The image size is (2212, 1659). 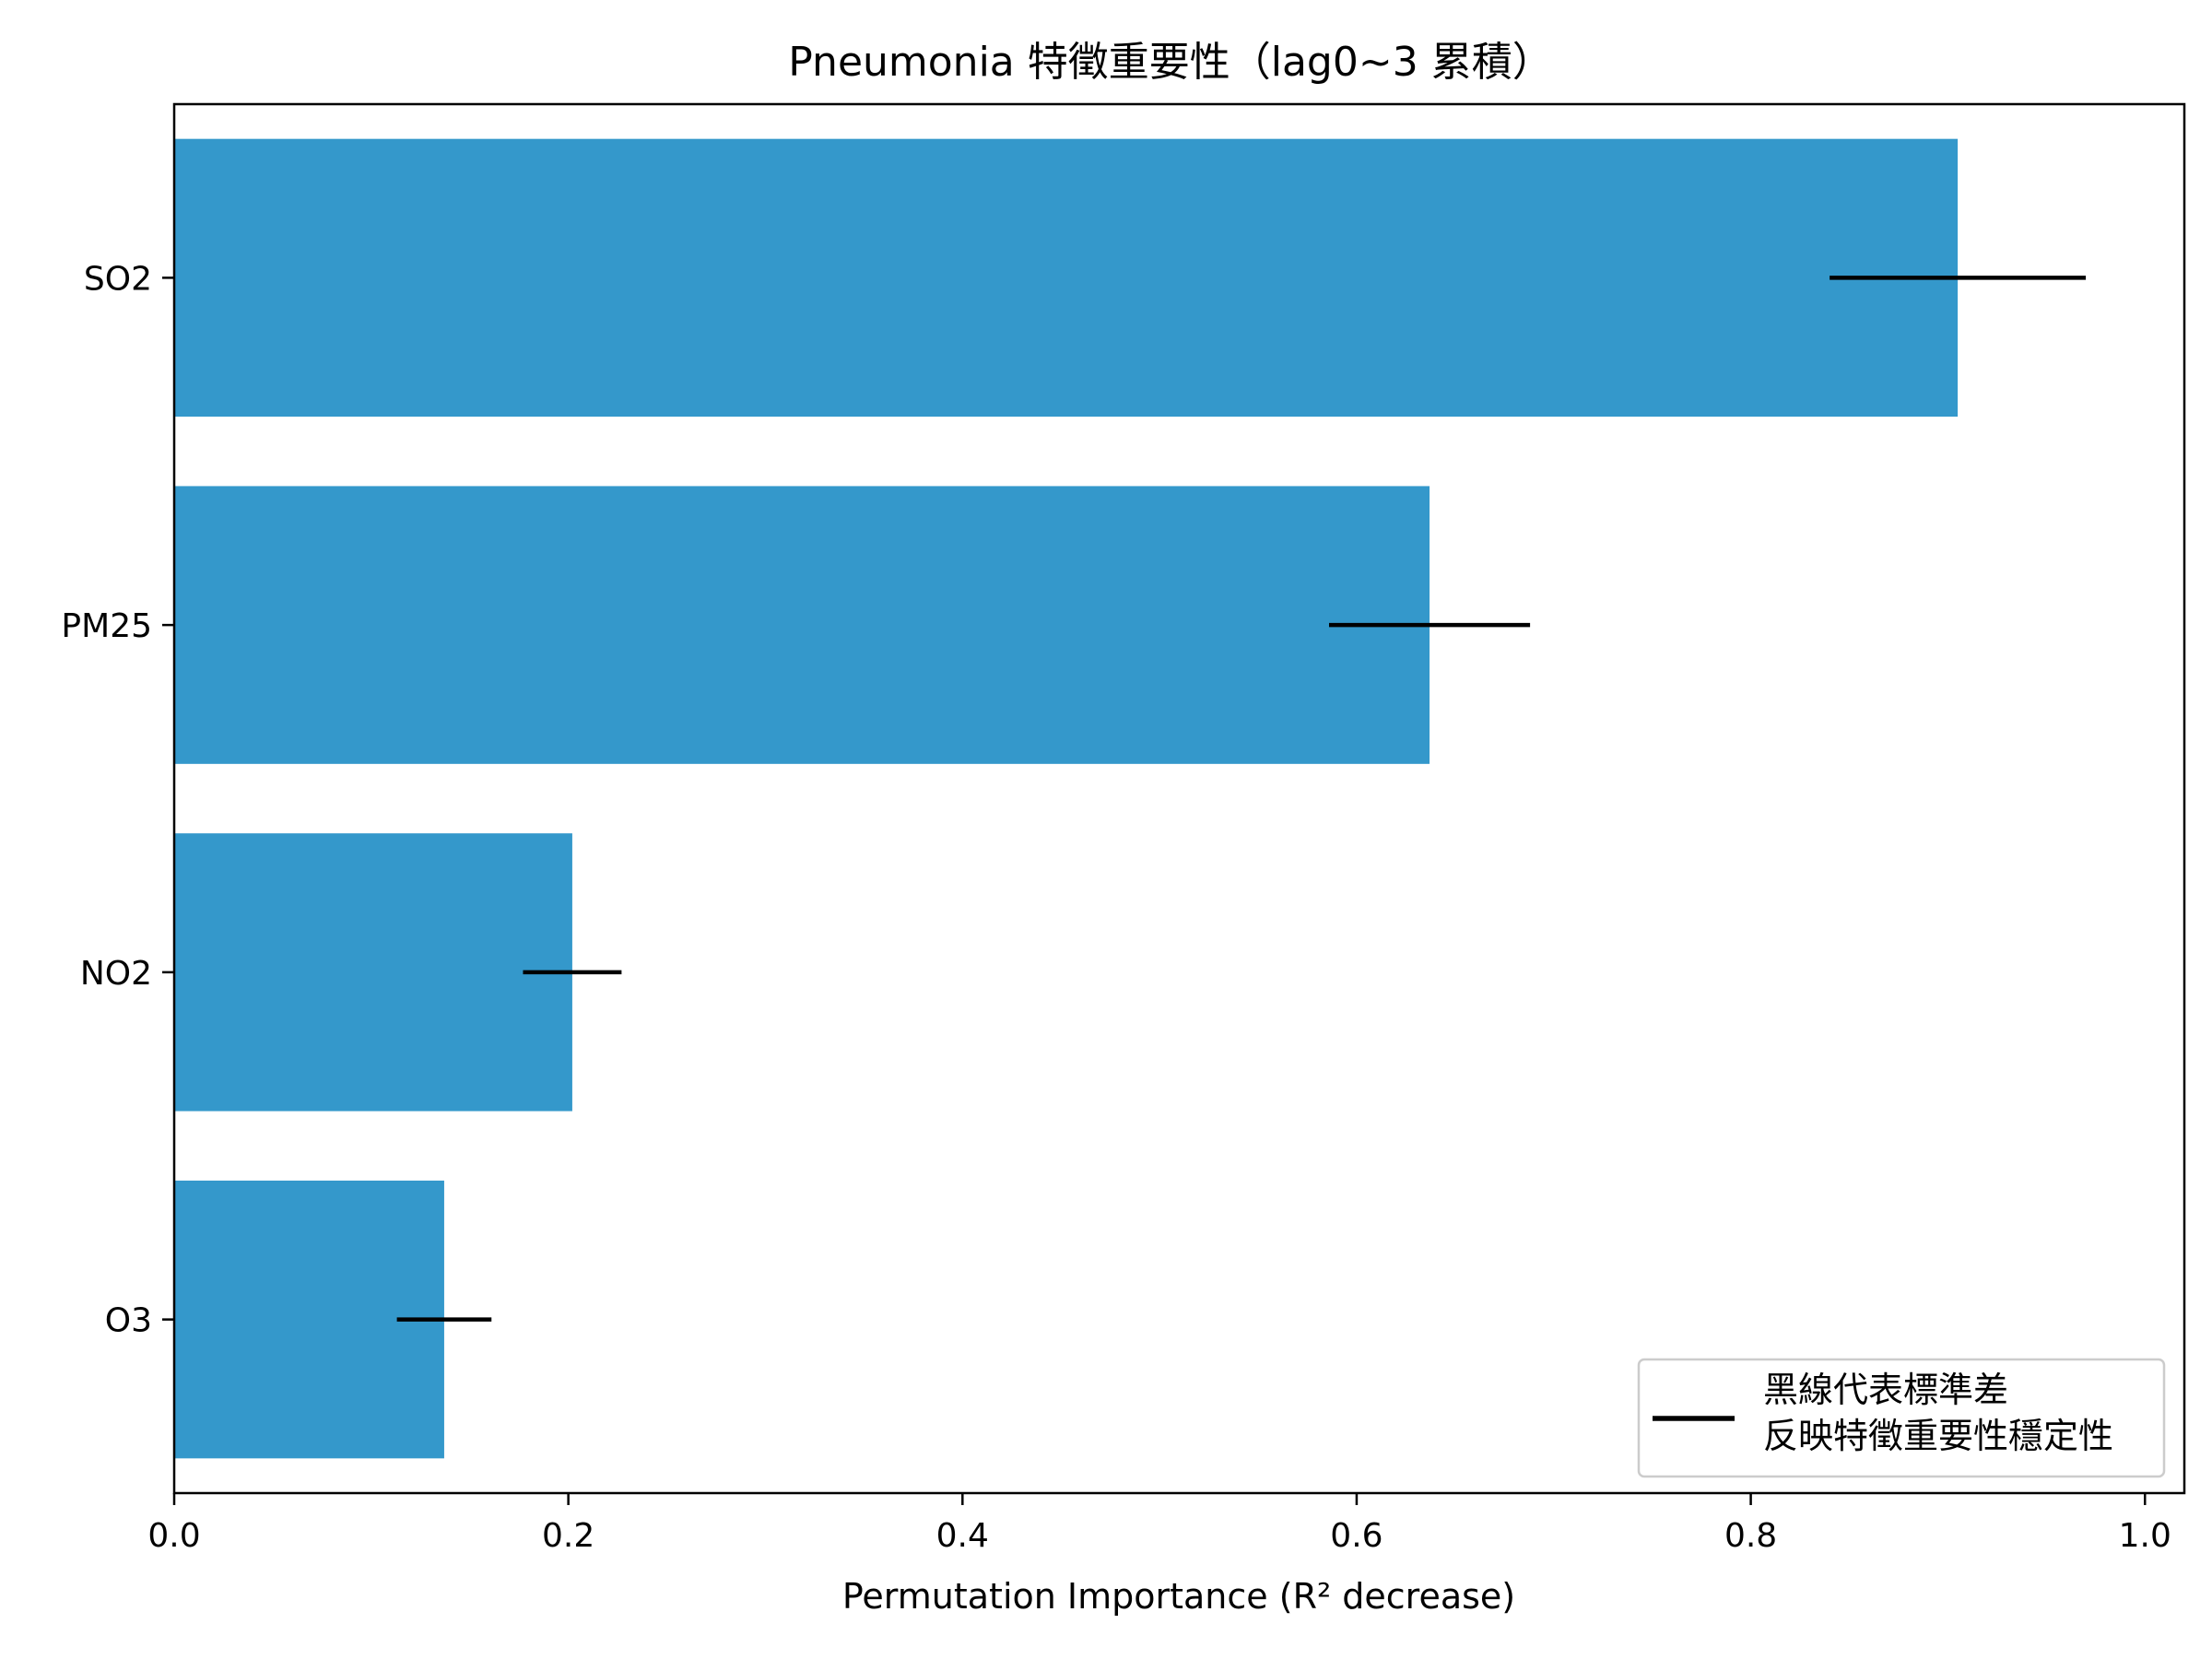 What do you see at coordinates (1356, 1536) in the screenshot?
I see `x-tick-label-0.6: 0.6` at bounding box center [1356, 1536].